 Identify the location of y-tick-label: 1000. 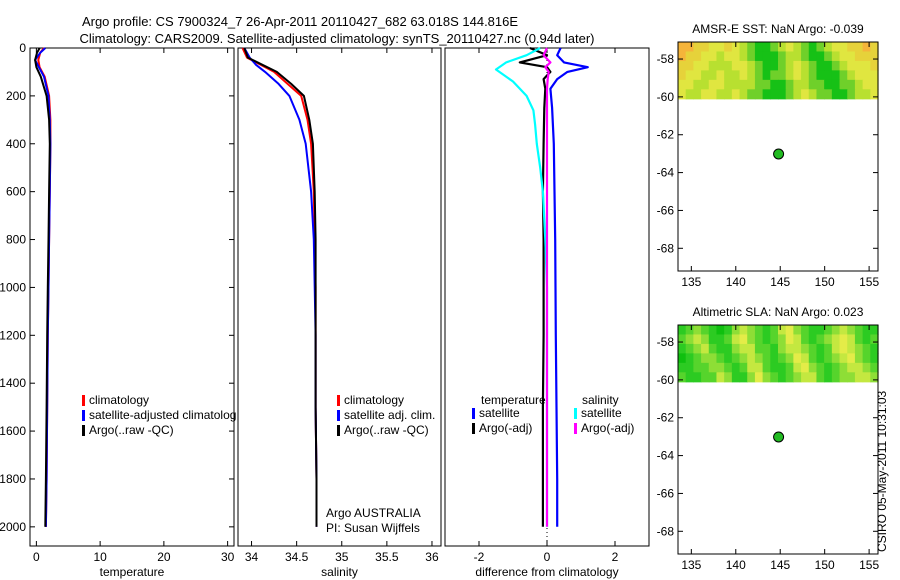
(13, 287).